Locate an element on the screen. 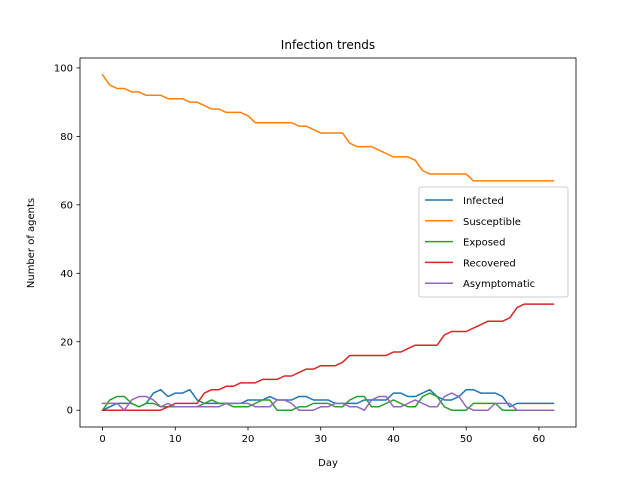 This screenshot has height=480, width=640. series-line-asymptomatic is located at coordinates (328, 401).